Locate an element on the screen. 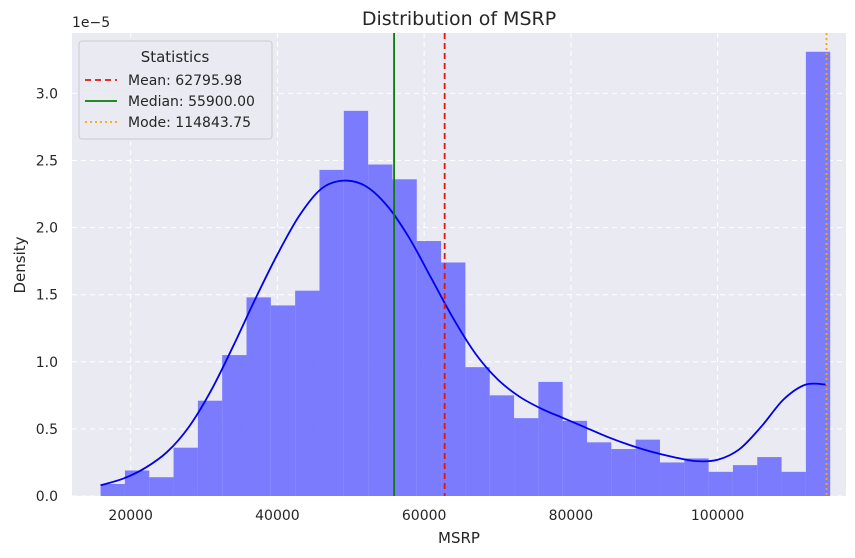  x-tick-label: 60000 is located at coordinates (424, 516).